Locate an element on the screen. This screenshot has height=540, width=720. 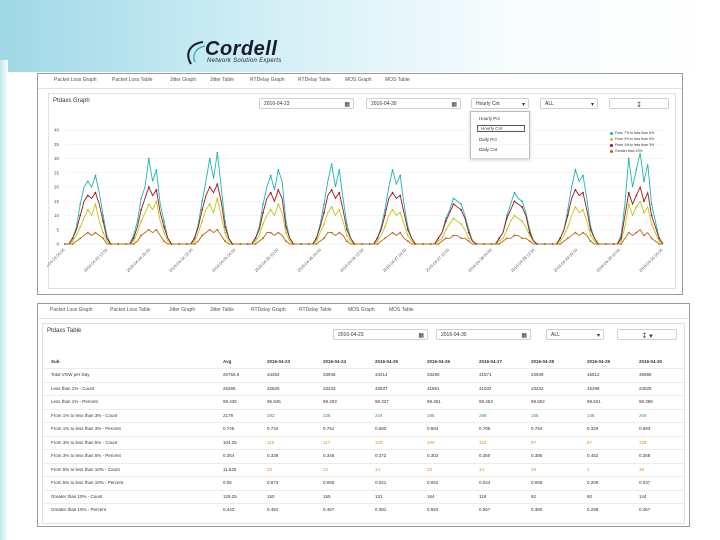
interval-select: Hourly Cnt ▾ is located at coordinates (500, 103).